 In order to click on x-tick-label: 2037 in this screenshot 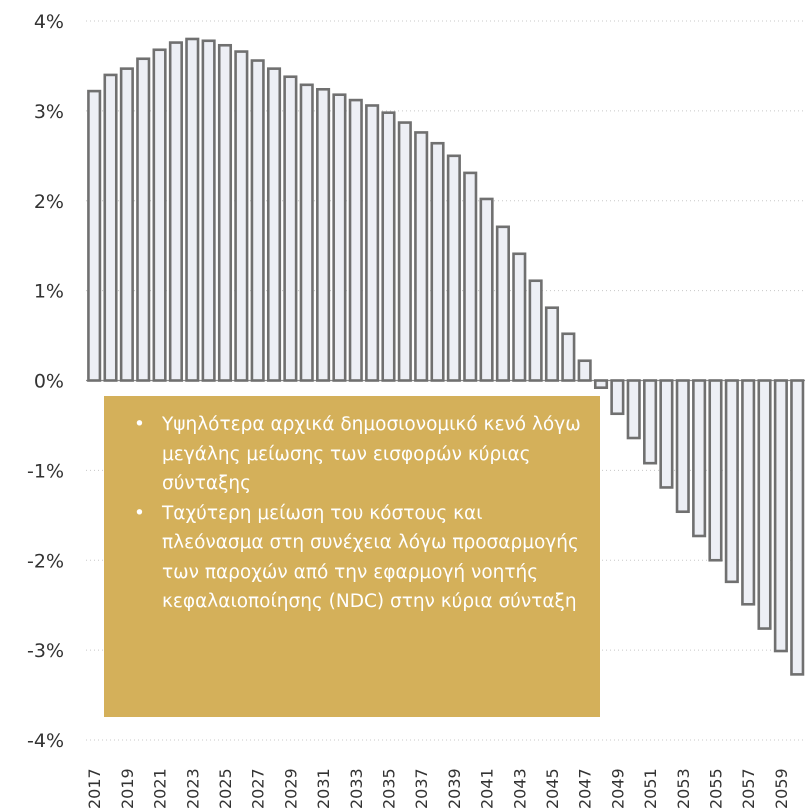, I will do `click(421, 788)`.